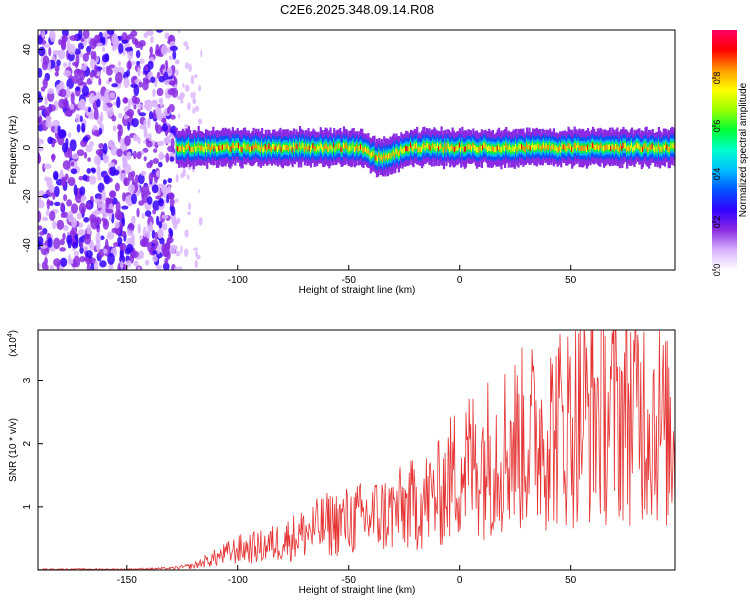 Image resolution: width=750 pixels, height=600 pixels. I want to click on page-title: C2E6.2025.348.09.14.R08, so click(357, 9).